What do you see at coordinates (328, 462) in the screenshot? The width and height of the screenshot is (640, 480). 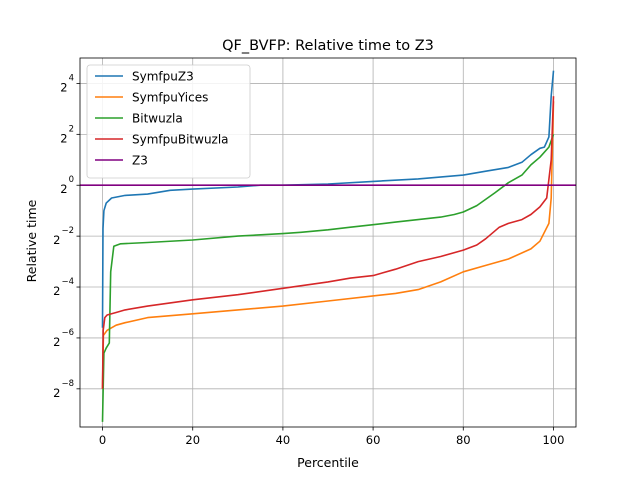 I see `x-axis-label: Percentile` at bounding box center [328, 462].